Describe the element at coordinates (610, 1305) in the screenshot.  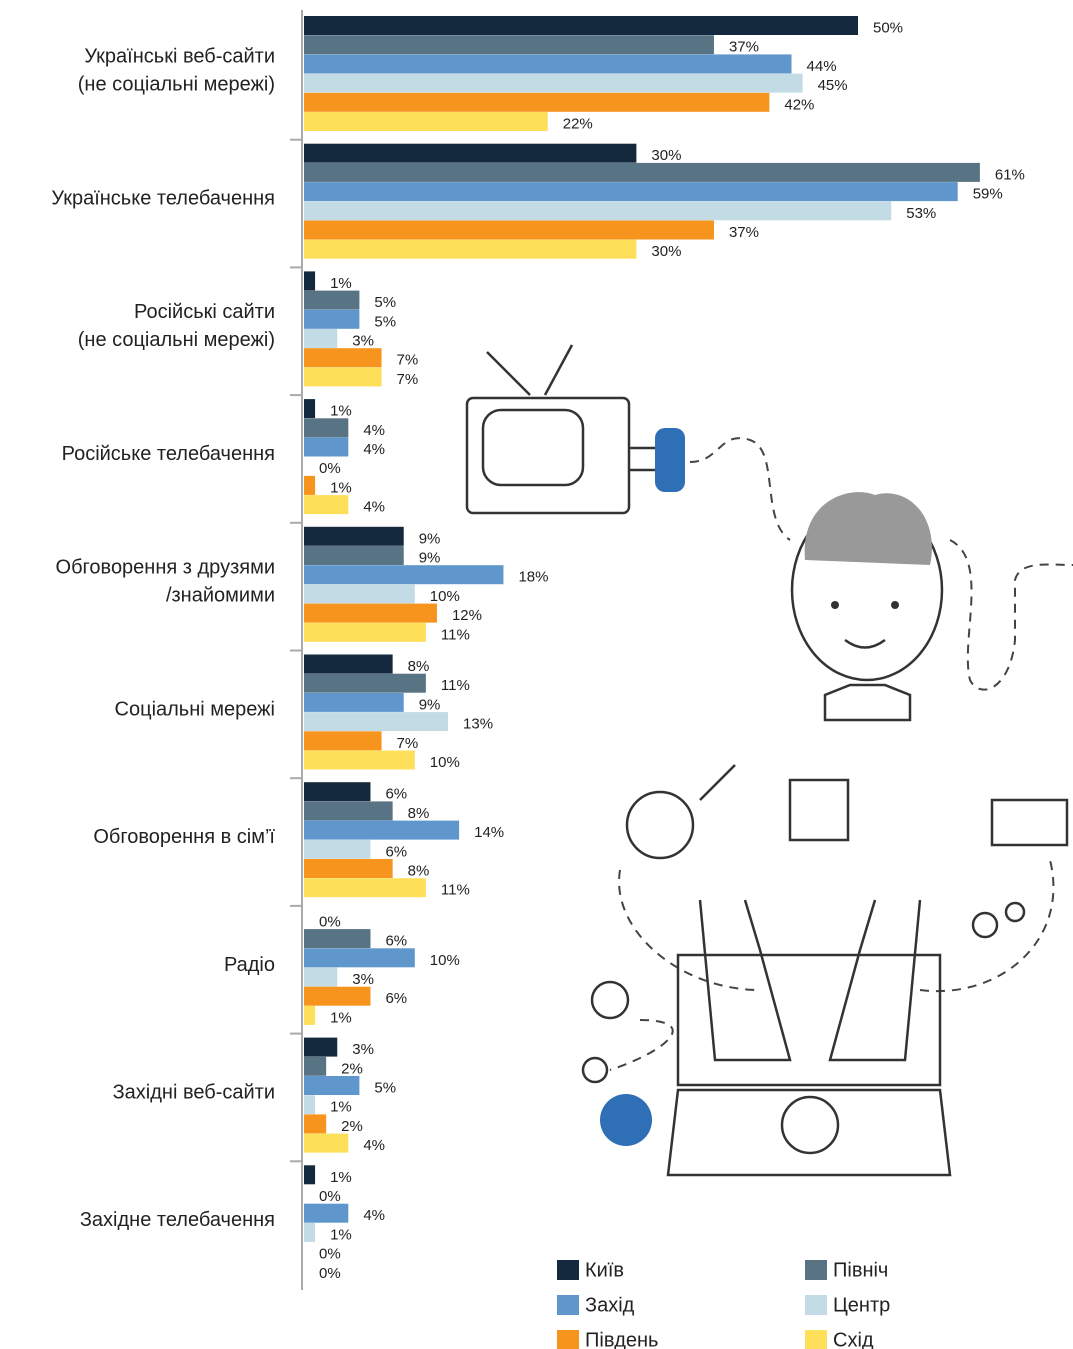
I see `legend-label: Захід` at that location.